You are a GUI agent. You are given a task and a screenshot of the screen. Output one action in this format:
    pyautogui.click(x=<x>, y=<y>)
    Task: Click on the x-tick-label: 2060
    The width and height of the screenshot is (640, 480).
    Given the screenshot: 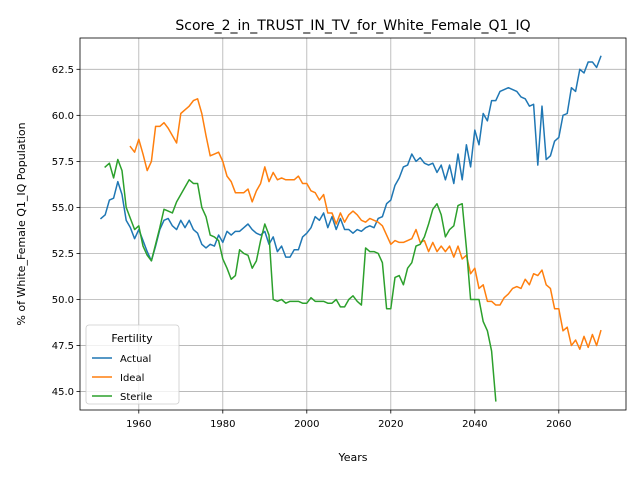 What is the action you would take?
    pyautogui.click(x=558, y=424)
    